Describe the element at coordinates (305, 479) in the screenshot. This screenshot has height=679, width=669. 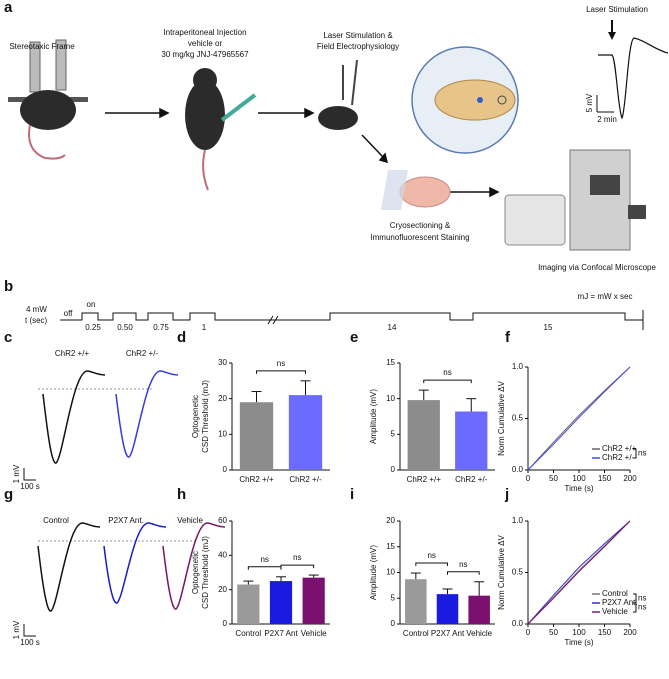
I see `x-tick-label: ChR2 +/-` at that location.